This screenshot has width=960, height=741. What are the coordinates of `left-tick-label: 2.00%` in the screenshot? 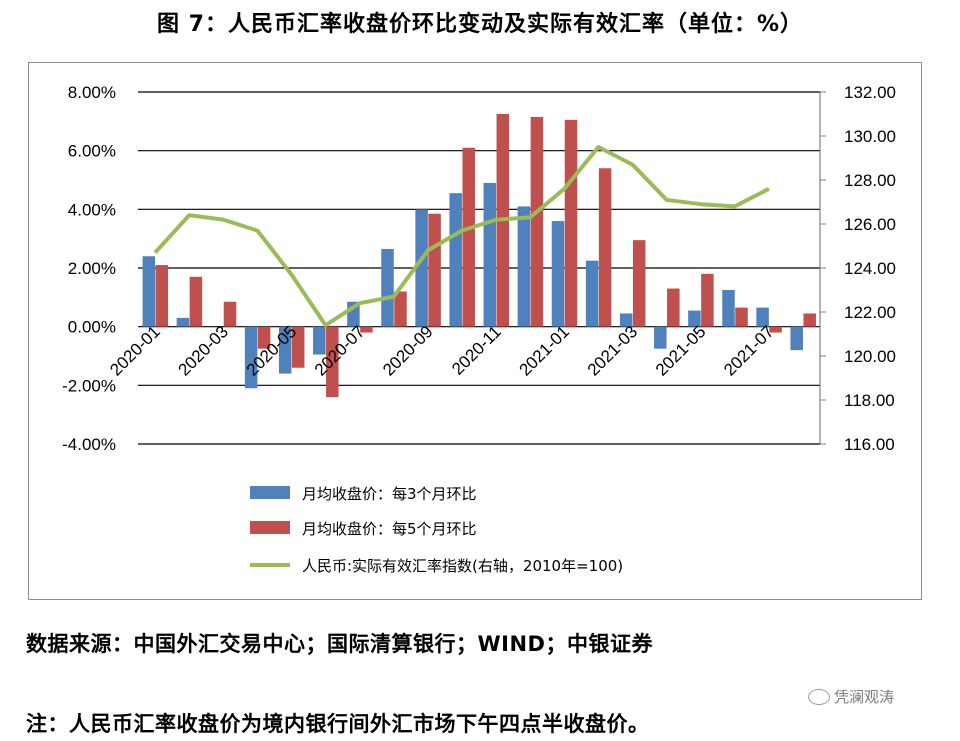 It's located at (92, 268).